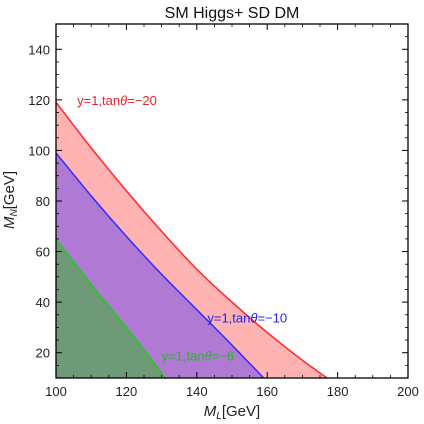  I want to click on x-tick-label-100: 100, so click(56, 391).